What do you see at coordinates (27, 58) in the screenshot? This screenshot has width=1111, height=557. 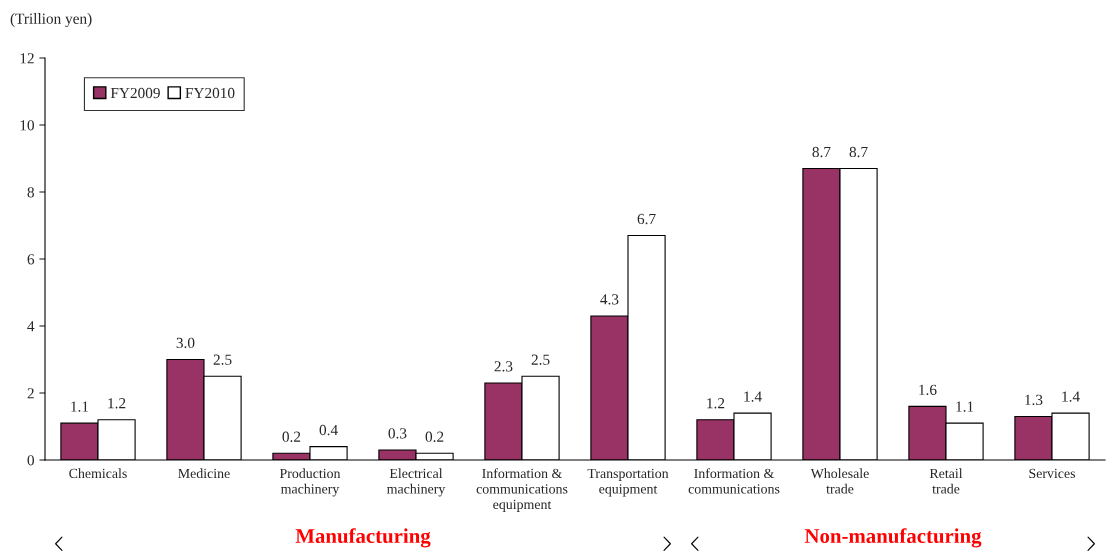 I see `y-tick-label: 12` at bounding box center [27, 58].